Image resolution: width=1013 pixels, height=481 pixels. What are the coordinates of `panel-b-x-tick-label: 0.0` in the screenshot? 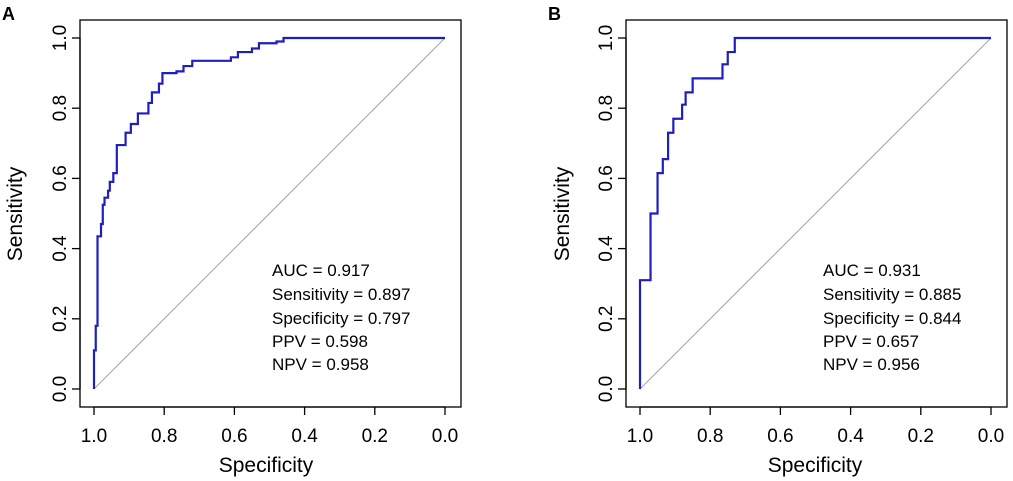 It's located at (991, 436).